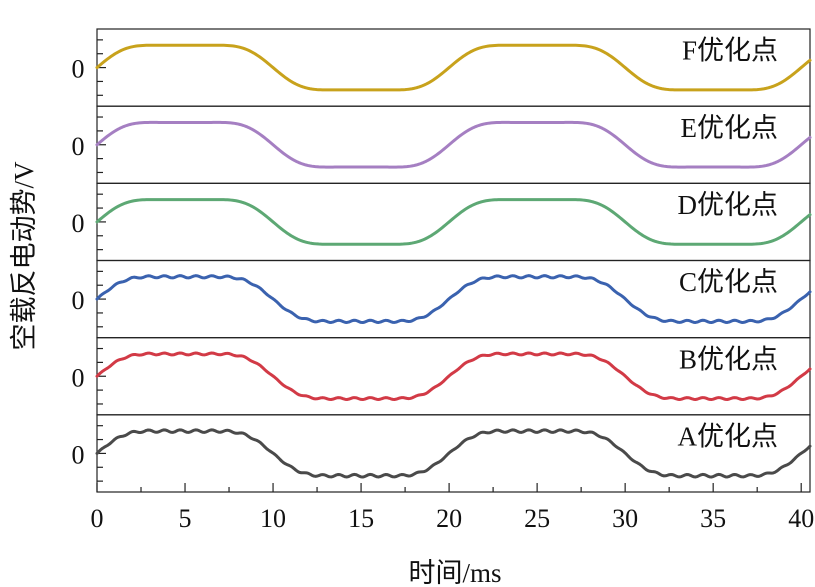  I want to click on x-tick-label: 30, so click(625, 518).